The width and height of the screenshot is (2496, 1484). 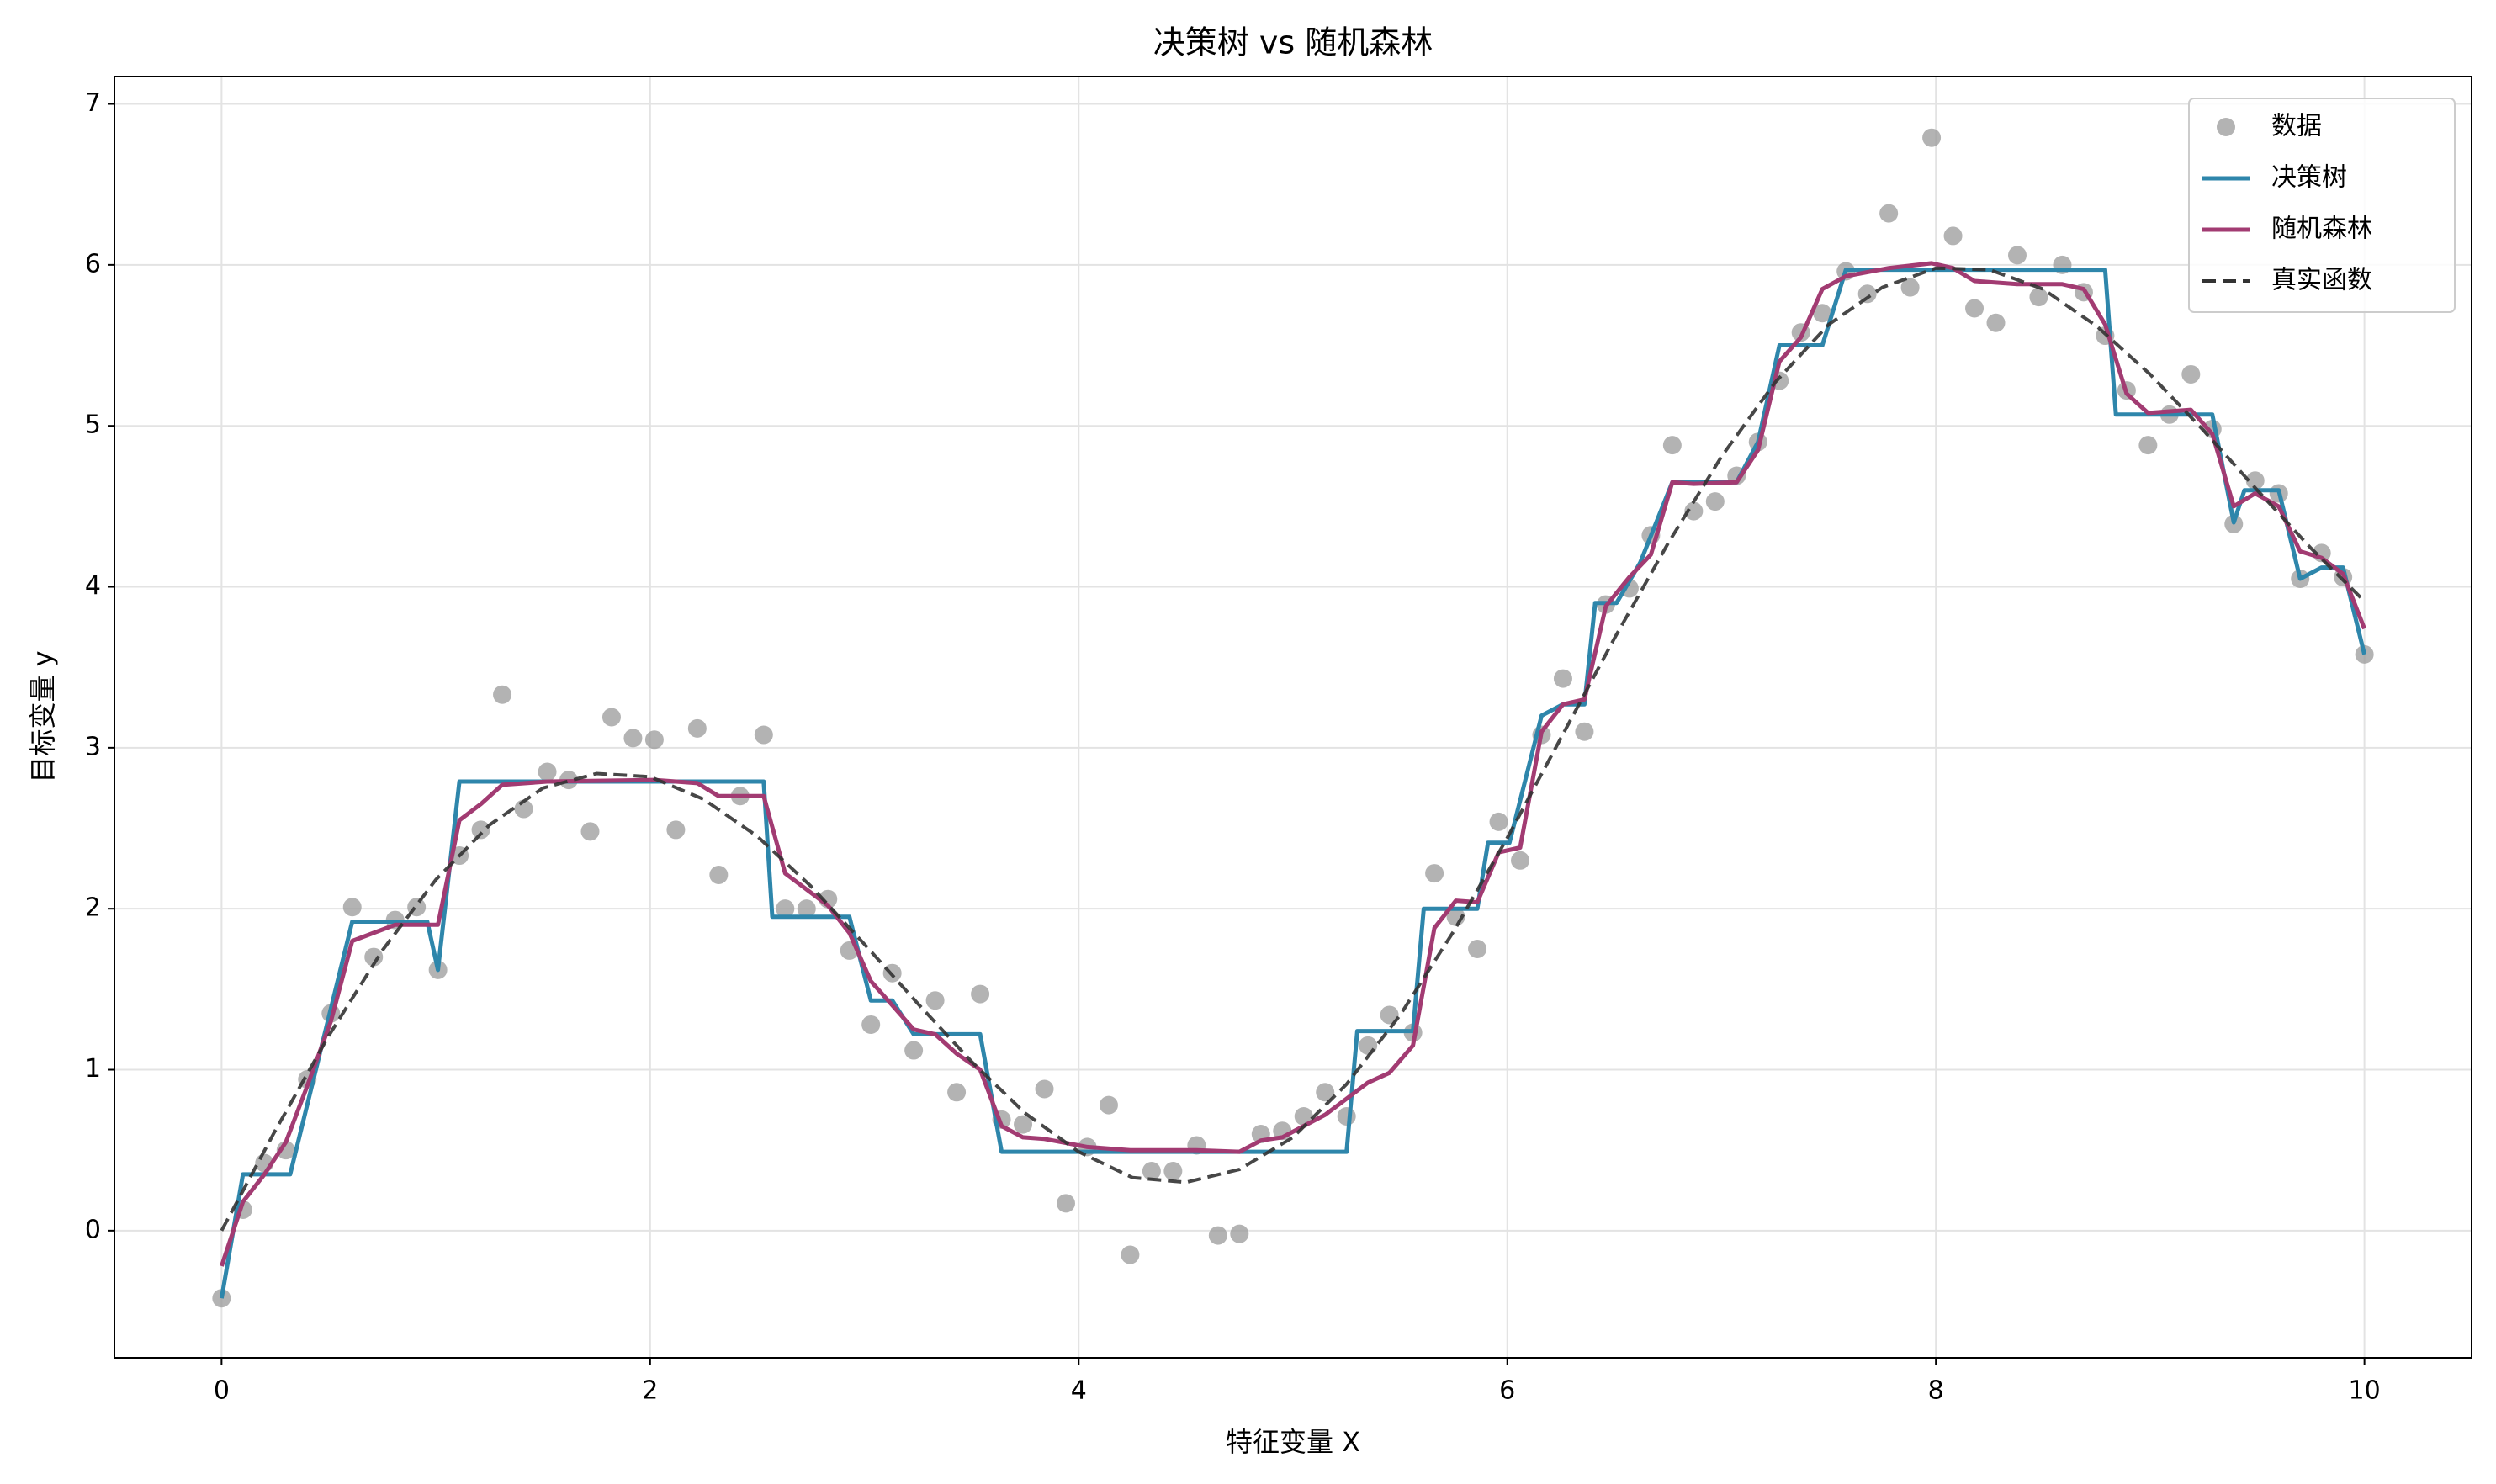 I want to click on x-axis-label: 特征变量 X, so click(x=1293, y=1442).